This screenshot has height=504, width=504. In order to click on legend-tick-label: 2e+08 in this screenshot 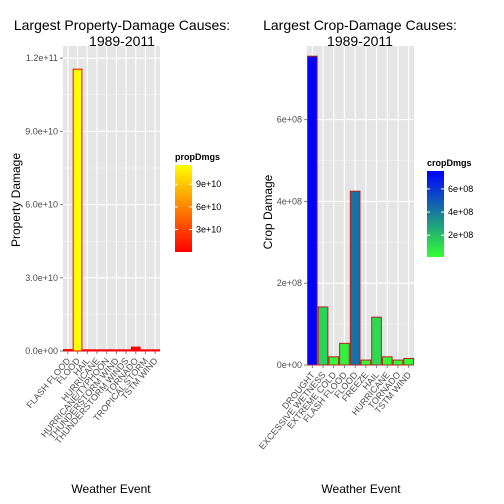, I will do `click(460, 235)`.